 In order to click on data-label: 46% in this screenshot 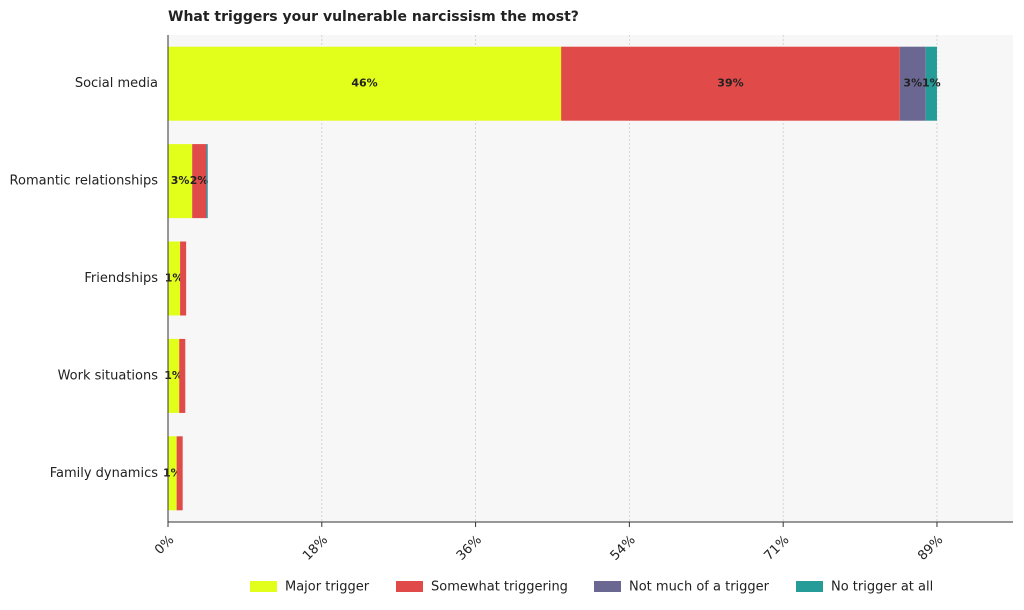, I will do `click(364, 83)`.